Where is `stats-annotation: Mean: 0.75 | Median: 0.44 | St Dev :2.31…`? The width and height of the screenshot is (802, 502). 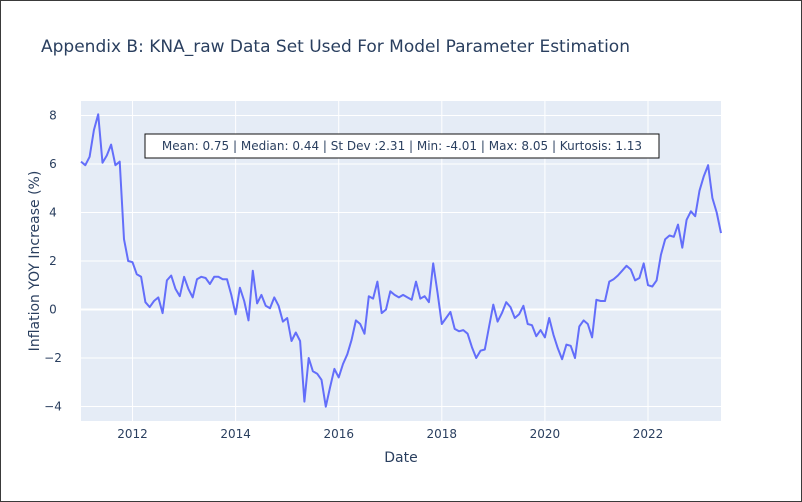
stats-annotation: Mean: 0.75 | Median: 0.44 | St Dev :2.31… is located at coordinates (402, 146).